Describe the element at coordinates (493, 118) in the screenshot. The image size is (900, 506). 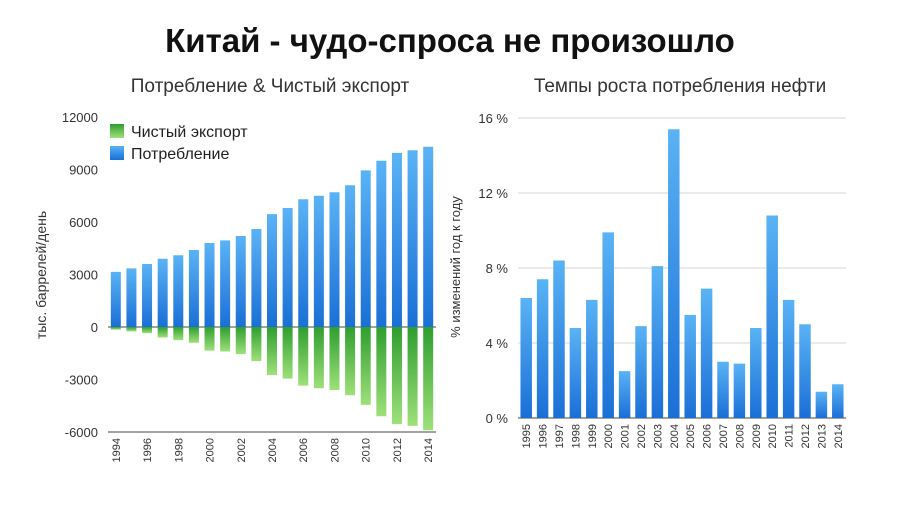
I see `y-tick-label: 16 %` at that location.